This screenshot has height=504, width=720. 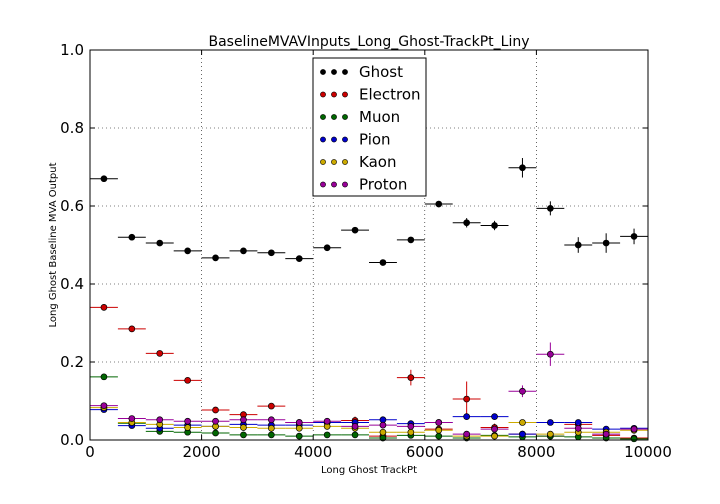 What do you see at coordinates (381, 72) in the screenshot?
I see `legend-label-ghost: Ghost` at bounding box center [381, 72].